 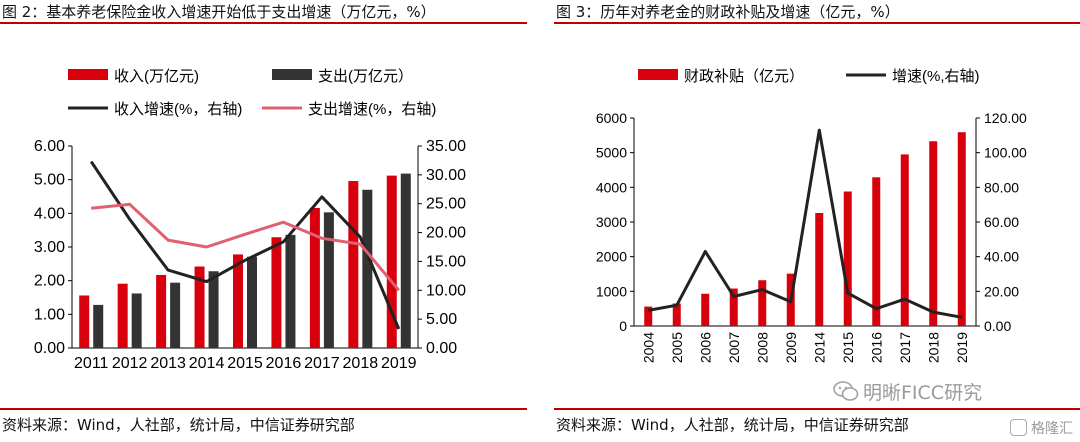 I want to click on y-tick-label-left: 4.00, so click(x=49, y=213).